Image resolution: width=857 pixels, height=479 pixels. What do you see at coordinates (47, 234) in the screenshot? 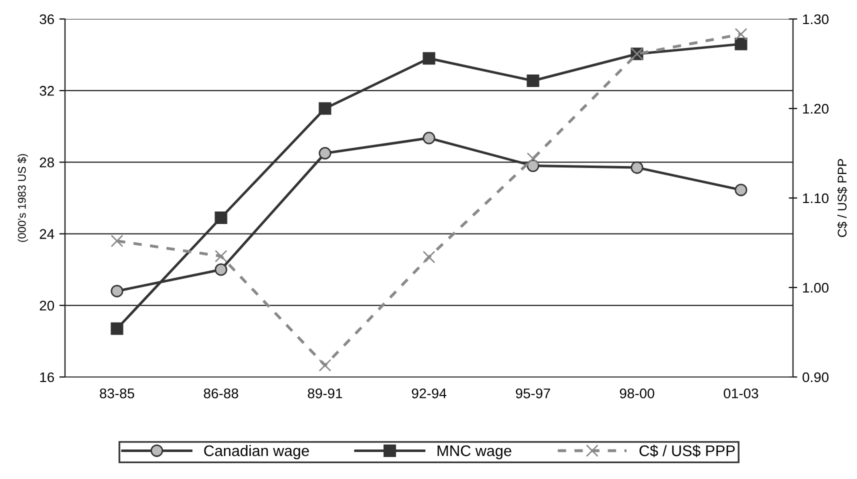
I see `y-tick-label: 24` at bounding box center [47, 234].